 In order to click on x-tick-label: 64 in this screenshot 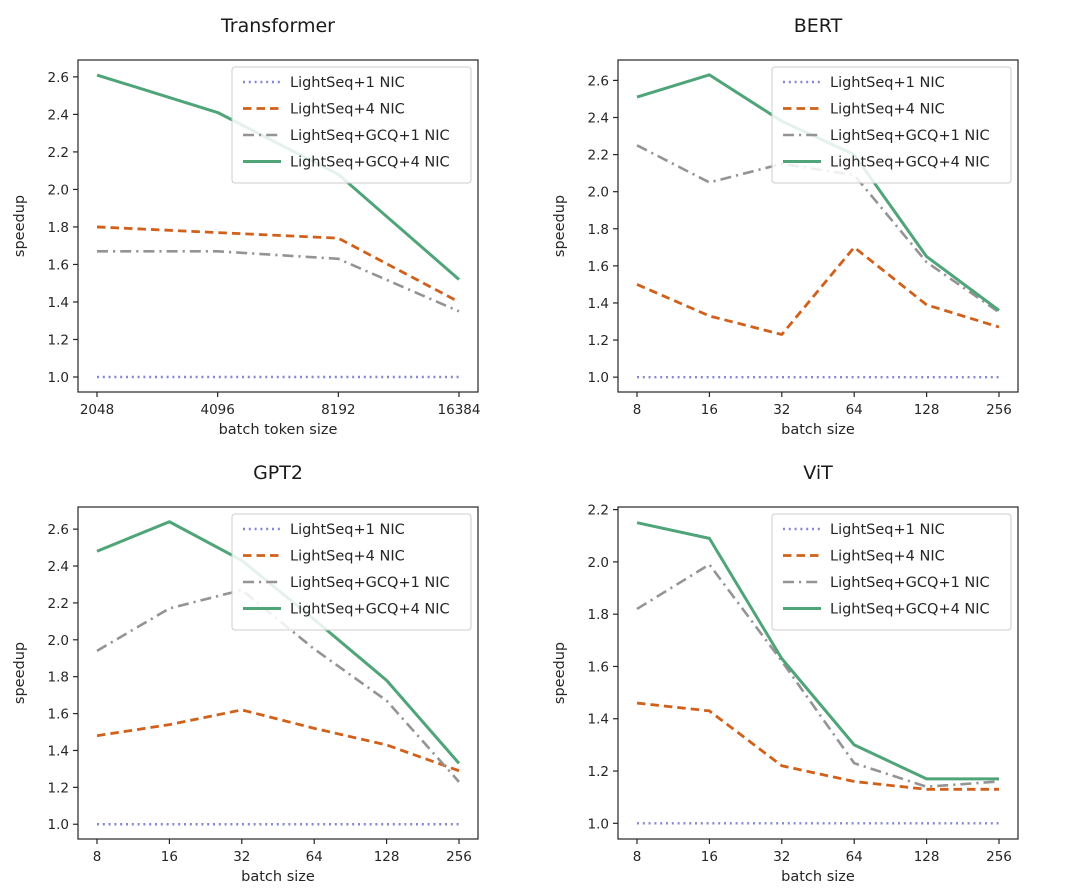, I will do `click(854, 410)`.